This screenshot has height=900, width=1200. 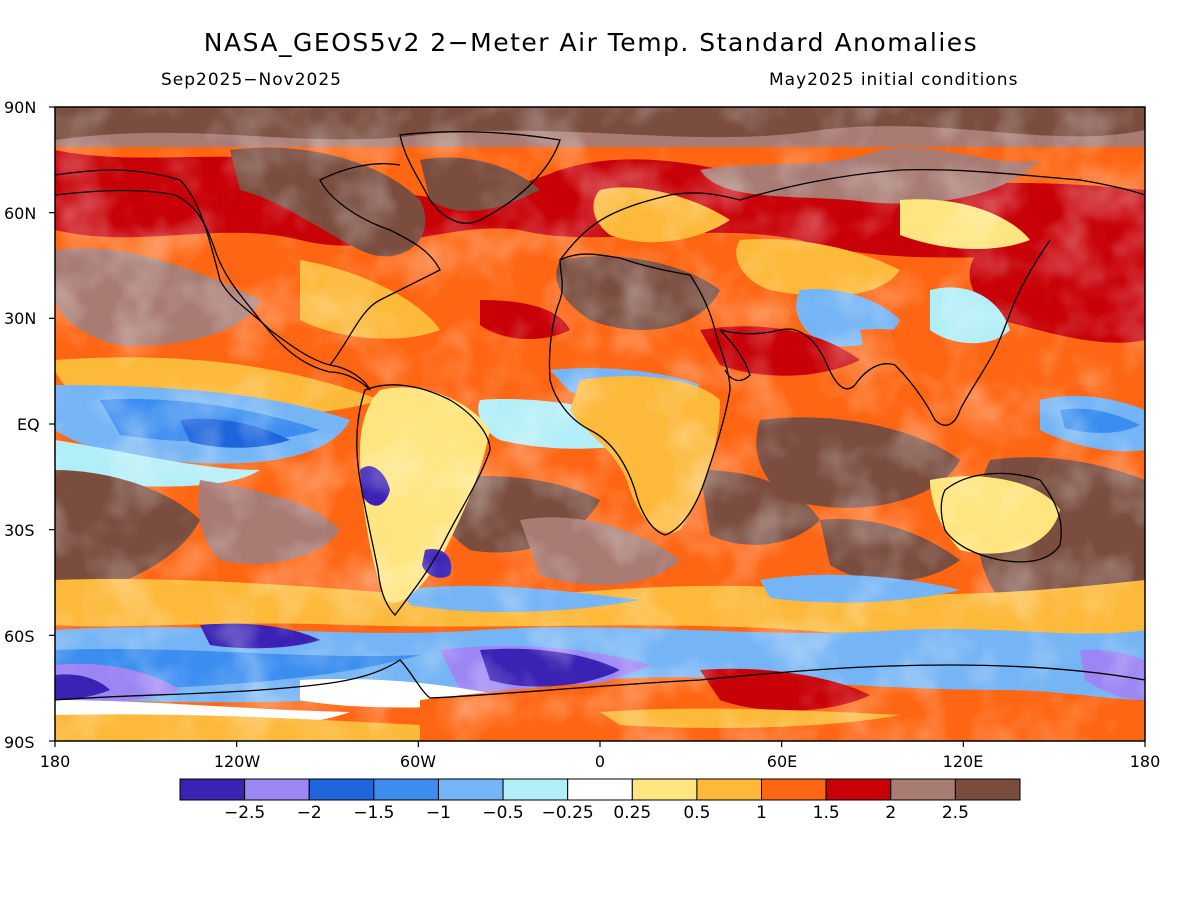 What do you see at coordinates (894, 80) in the screenshot?
I see `initial-conditions: May2025 initial conditions` at bounding box center [894, 80].